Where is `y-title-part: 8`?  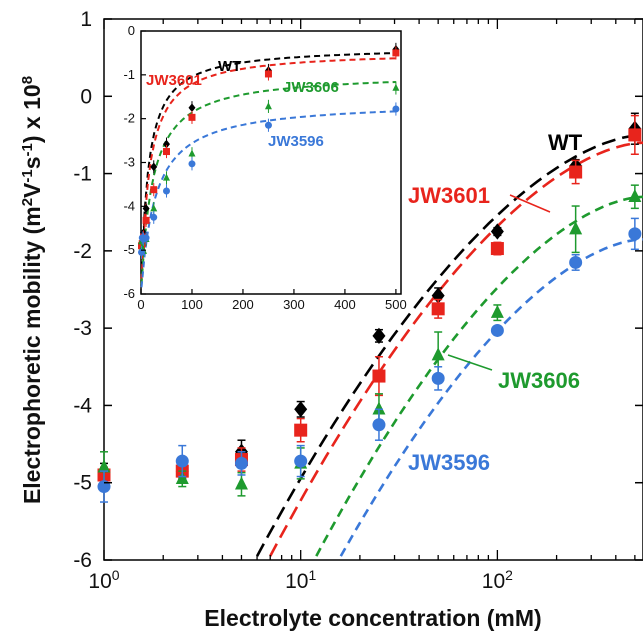 y-title-part: 8 is located at coordinates (27, 80).